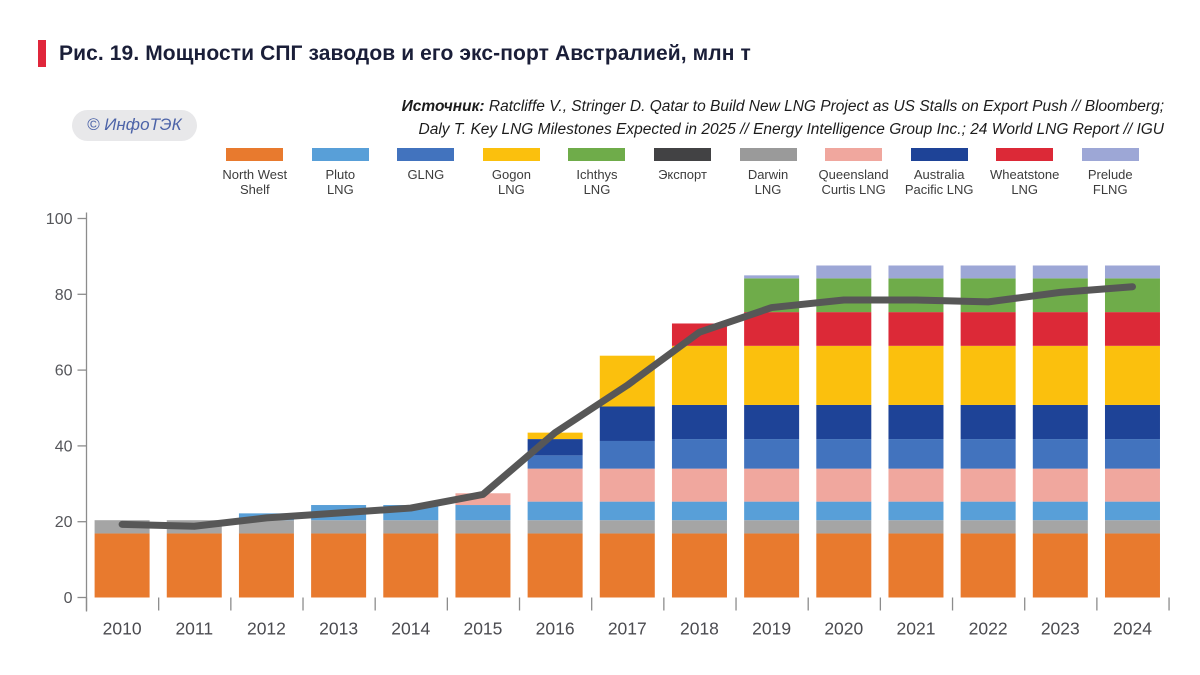 This screenshot has width=1200, height=675. Describe the element at coordinates (844, 329) in the screenshot. I see `bar-segment-wheatstone-lng-2020` at that location.